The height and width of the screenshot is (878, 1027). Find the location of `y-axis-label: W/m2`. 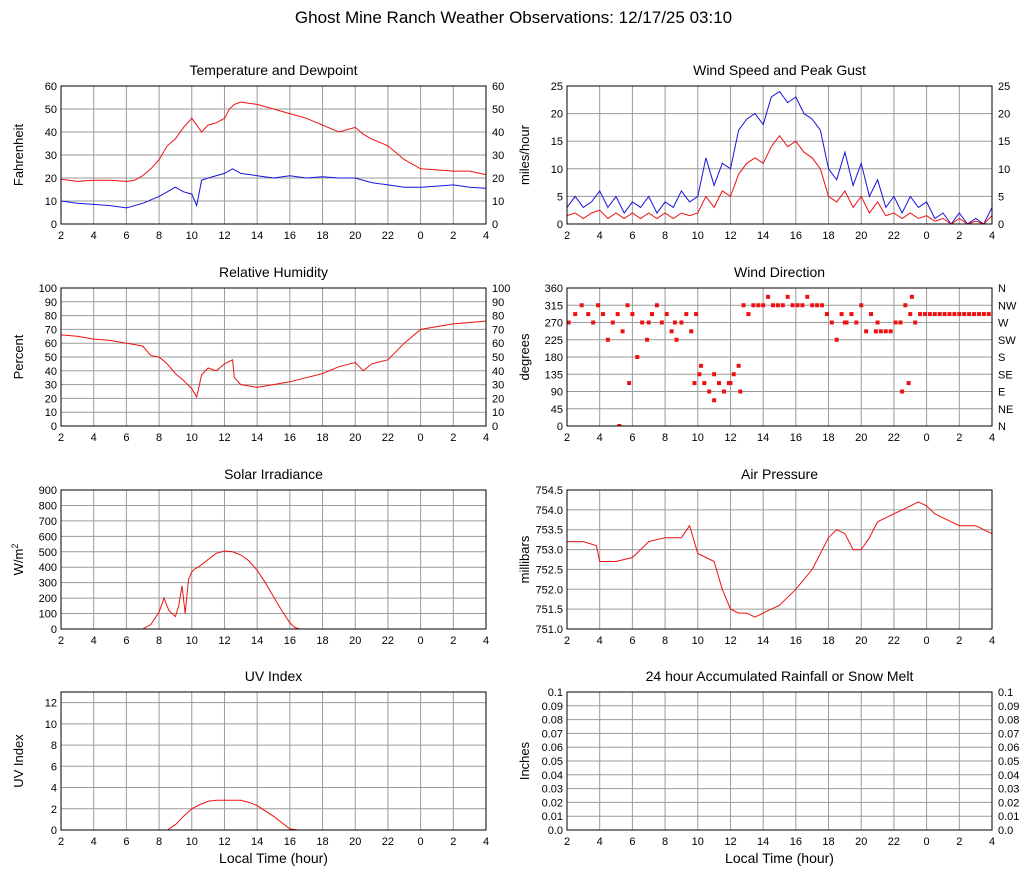

y-axis-label: W/m2 is located at coordinates (18, 560).